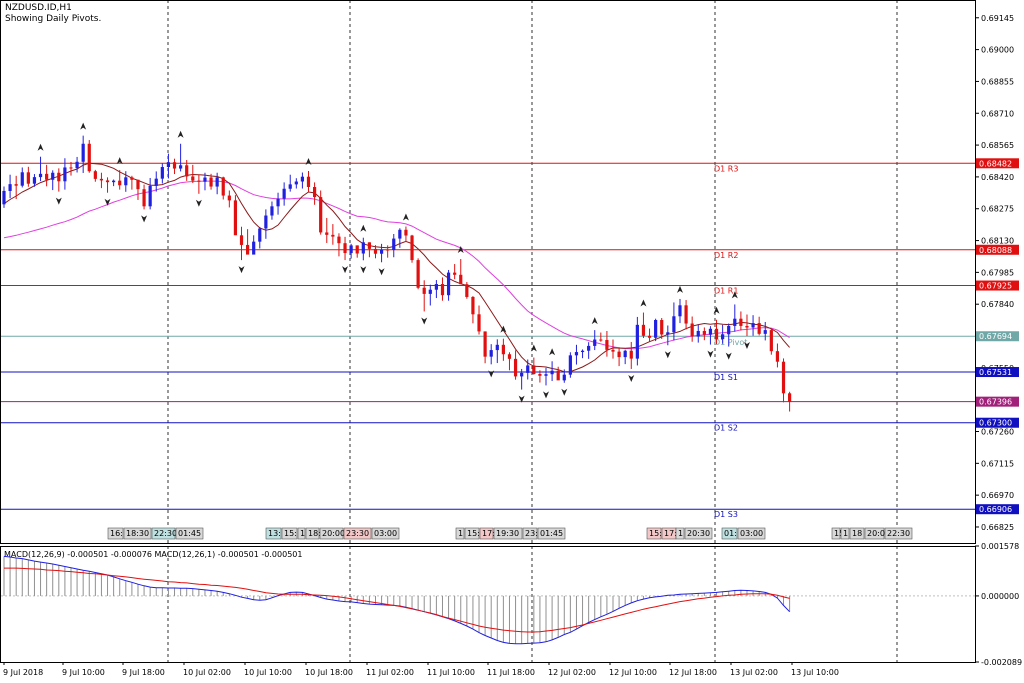  I want to click on price-tick-label: 0.66970, so click(997, 495).